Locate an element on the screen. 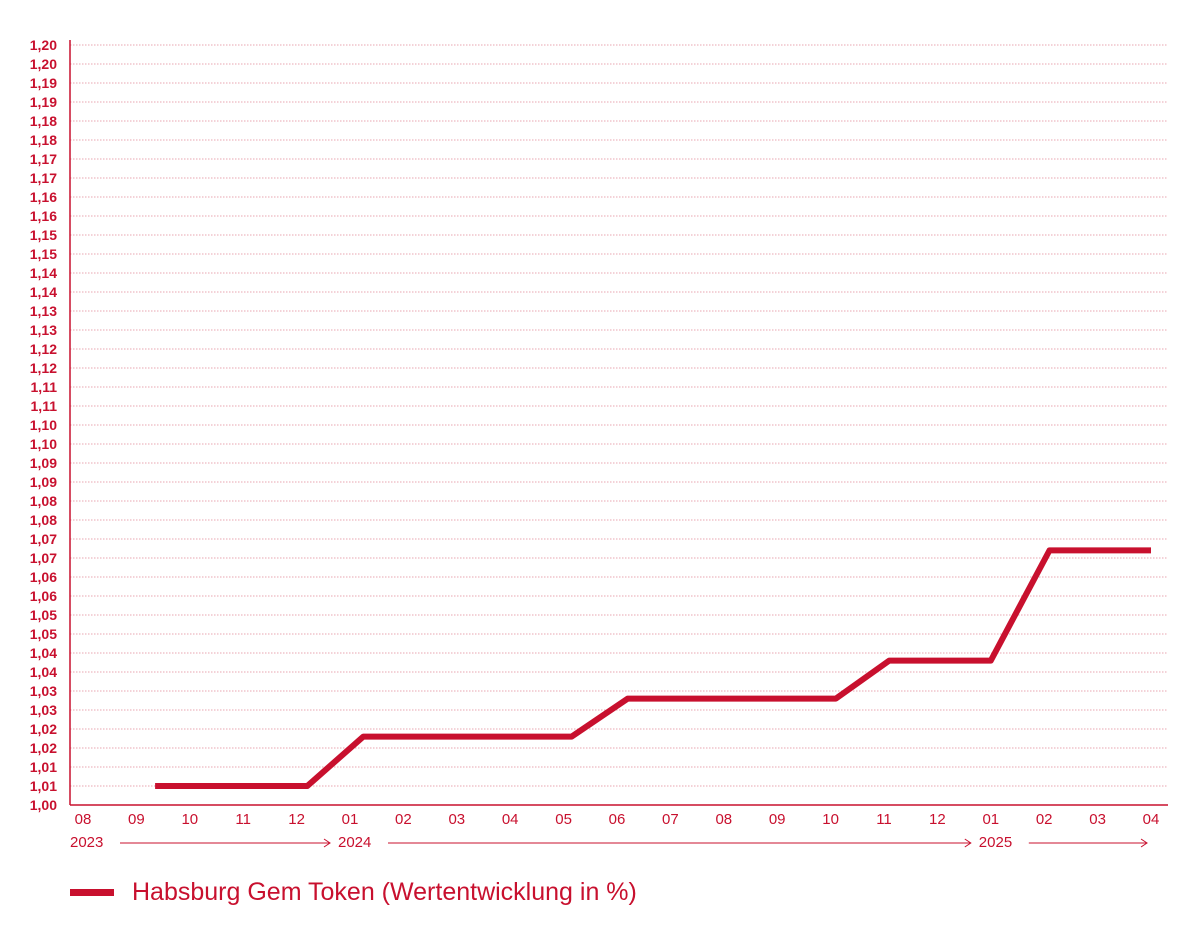 Image resolution: width=1200 pixels, height=950 pixels. y-tick-label: 1,00 is located at coordinates (43, 805).